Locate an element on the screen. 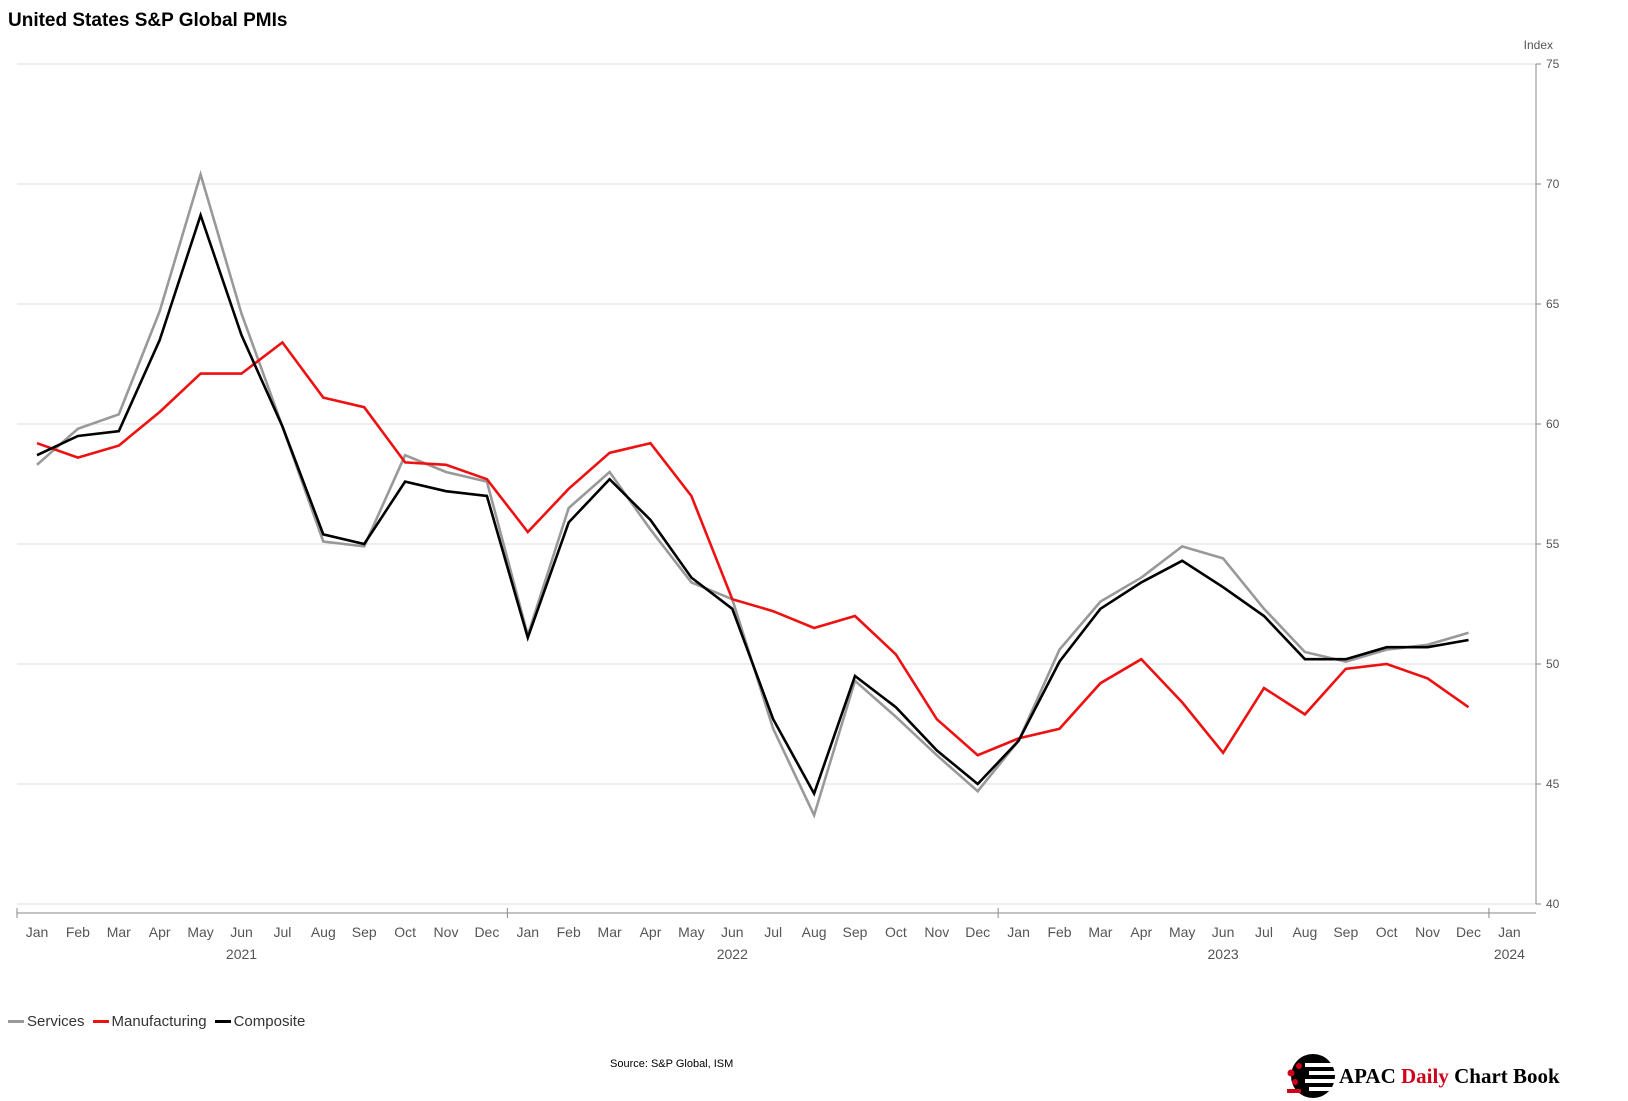  brand-text-chart-book: Chart Book is located at coordinates (1504, 1075).